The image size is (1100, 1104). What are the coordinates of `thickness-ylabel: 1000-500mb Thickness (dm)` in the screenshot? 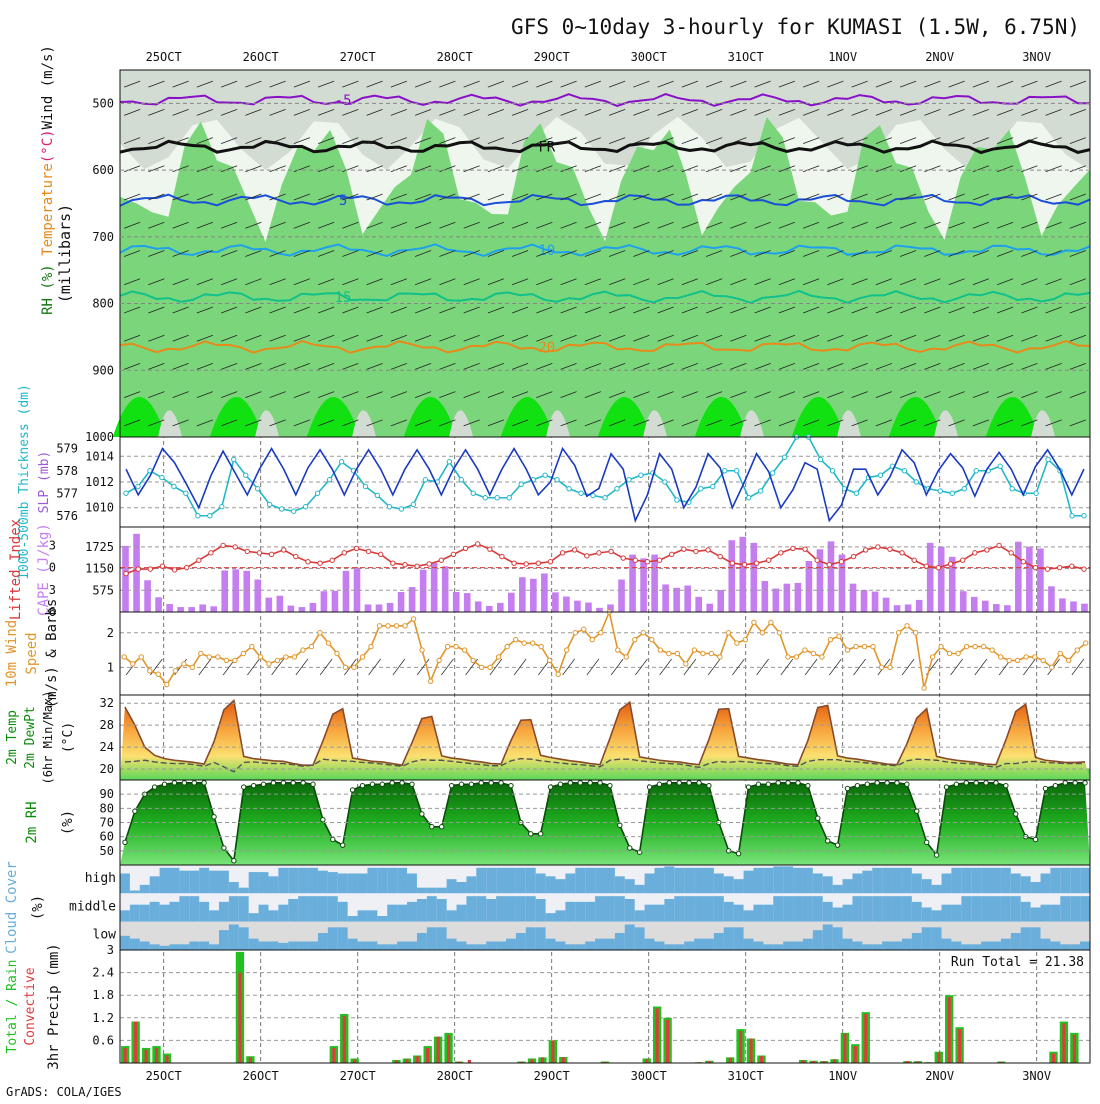 It's located at (24, 482).